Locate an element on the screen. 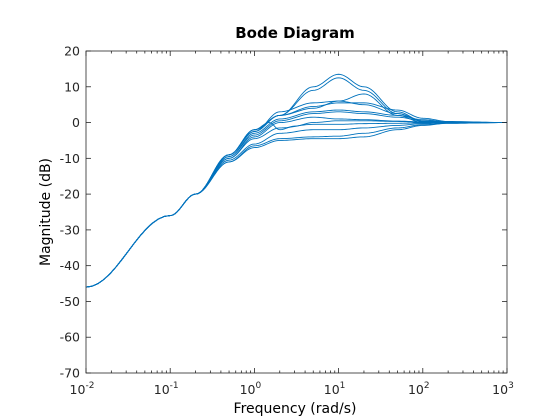 This screenshot has width=560, height=420. y-axis-label: Magnitude (dB) is located at coordinates (46, 212).